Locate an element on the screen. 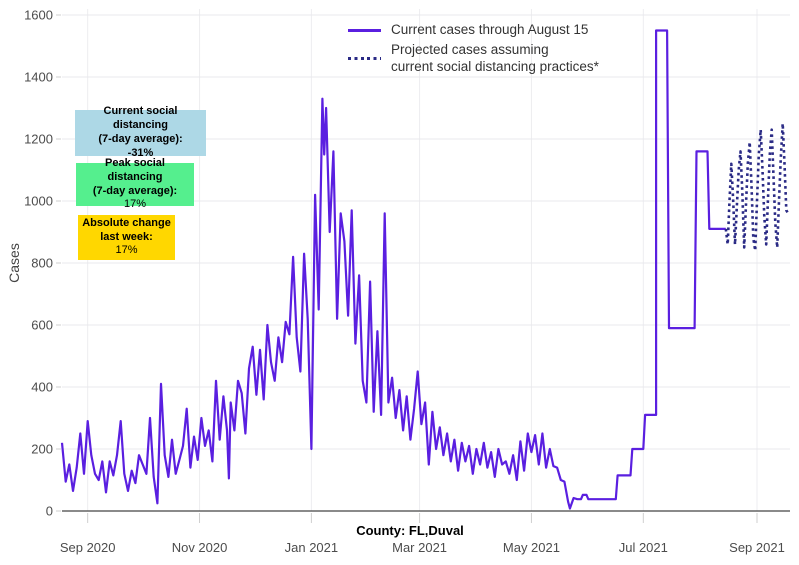  svg-text: May 2021 is located at coordinates (531, 547).